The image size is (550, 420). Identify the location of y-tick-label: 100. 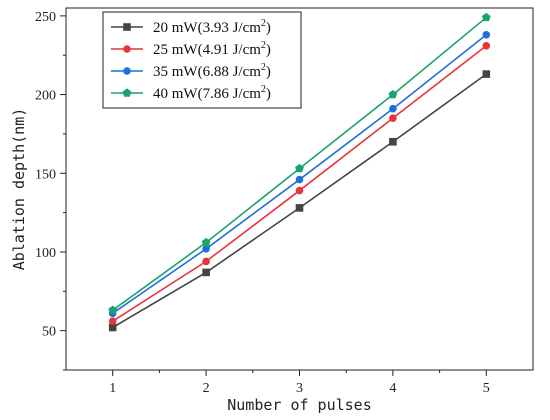
(45, 253).